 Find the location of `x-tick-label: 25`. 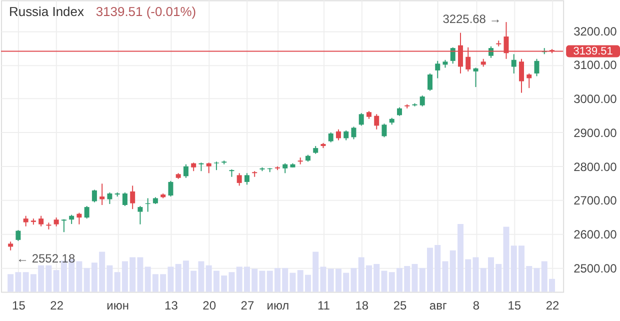

x-tick-label: 25 is located at coordinates (400, 305).